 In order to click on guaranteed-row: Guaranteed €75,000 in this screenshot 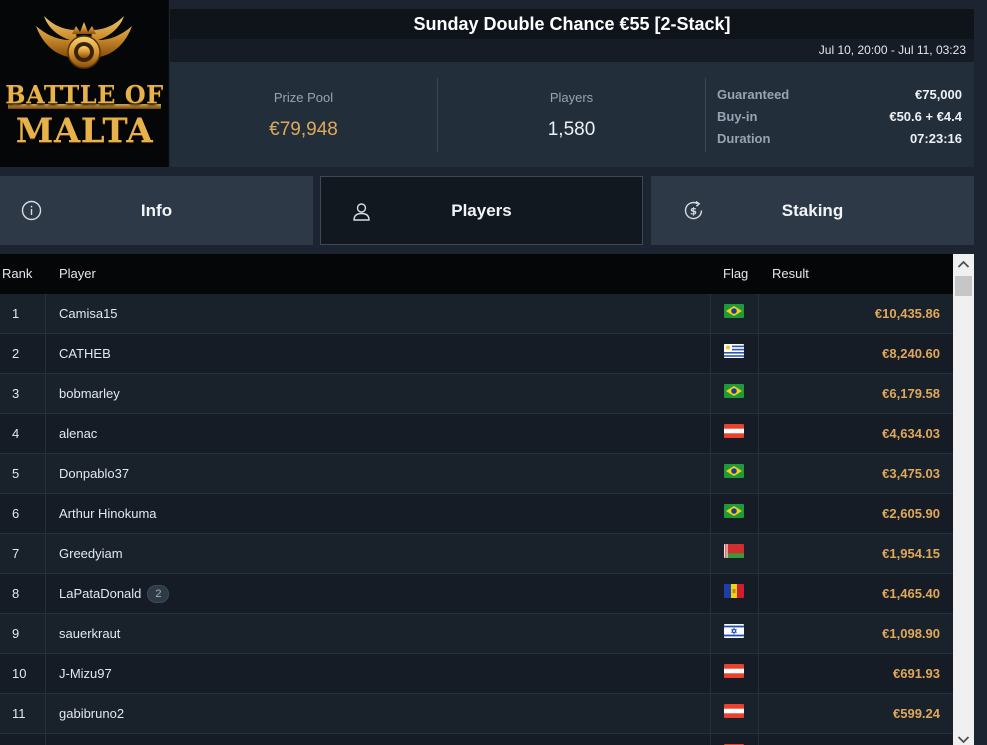, I will do `click(839, 95)`.